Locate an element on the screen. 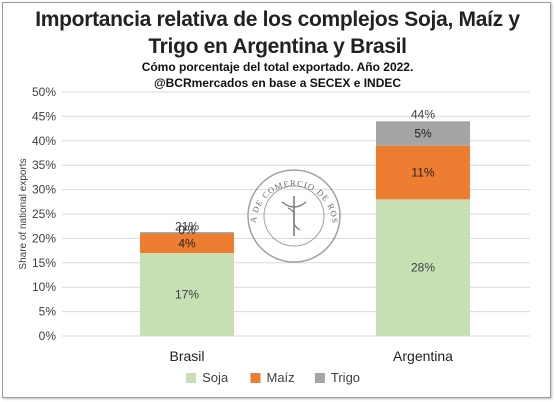  watermark-seal-outer is located at coordinates (294, 216).